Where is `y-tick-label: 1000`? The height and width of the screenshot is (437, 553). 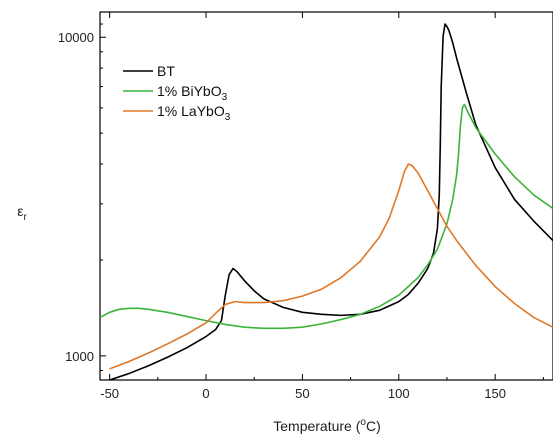
y-tick-label: 1000 is located at coordinates (79, 356).